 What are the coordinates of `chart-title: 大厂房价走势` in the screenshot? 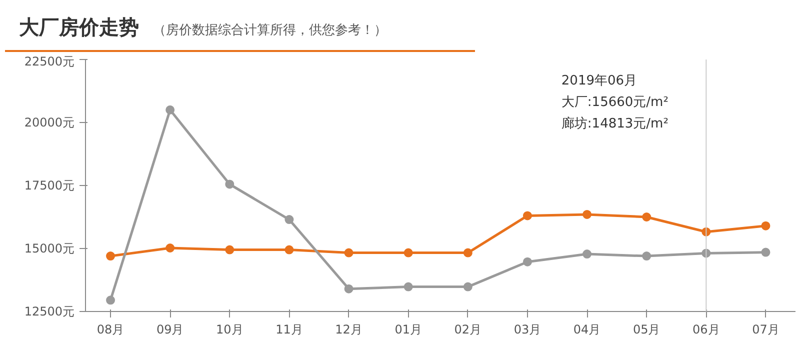 It's located at (79, 27).